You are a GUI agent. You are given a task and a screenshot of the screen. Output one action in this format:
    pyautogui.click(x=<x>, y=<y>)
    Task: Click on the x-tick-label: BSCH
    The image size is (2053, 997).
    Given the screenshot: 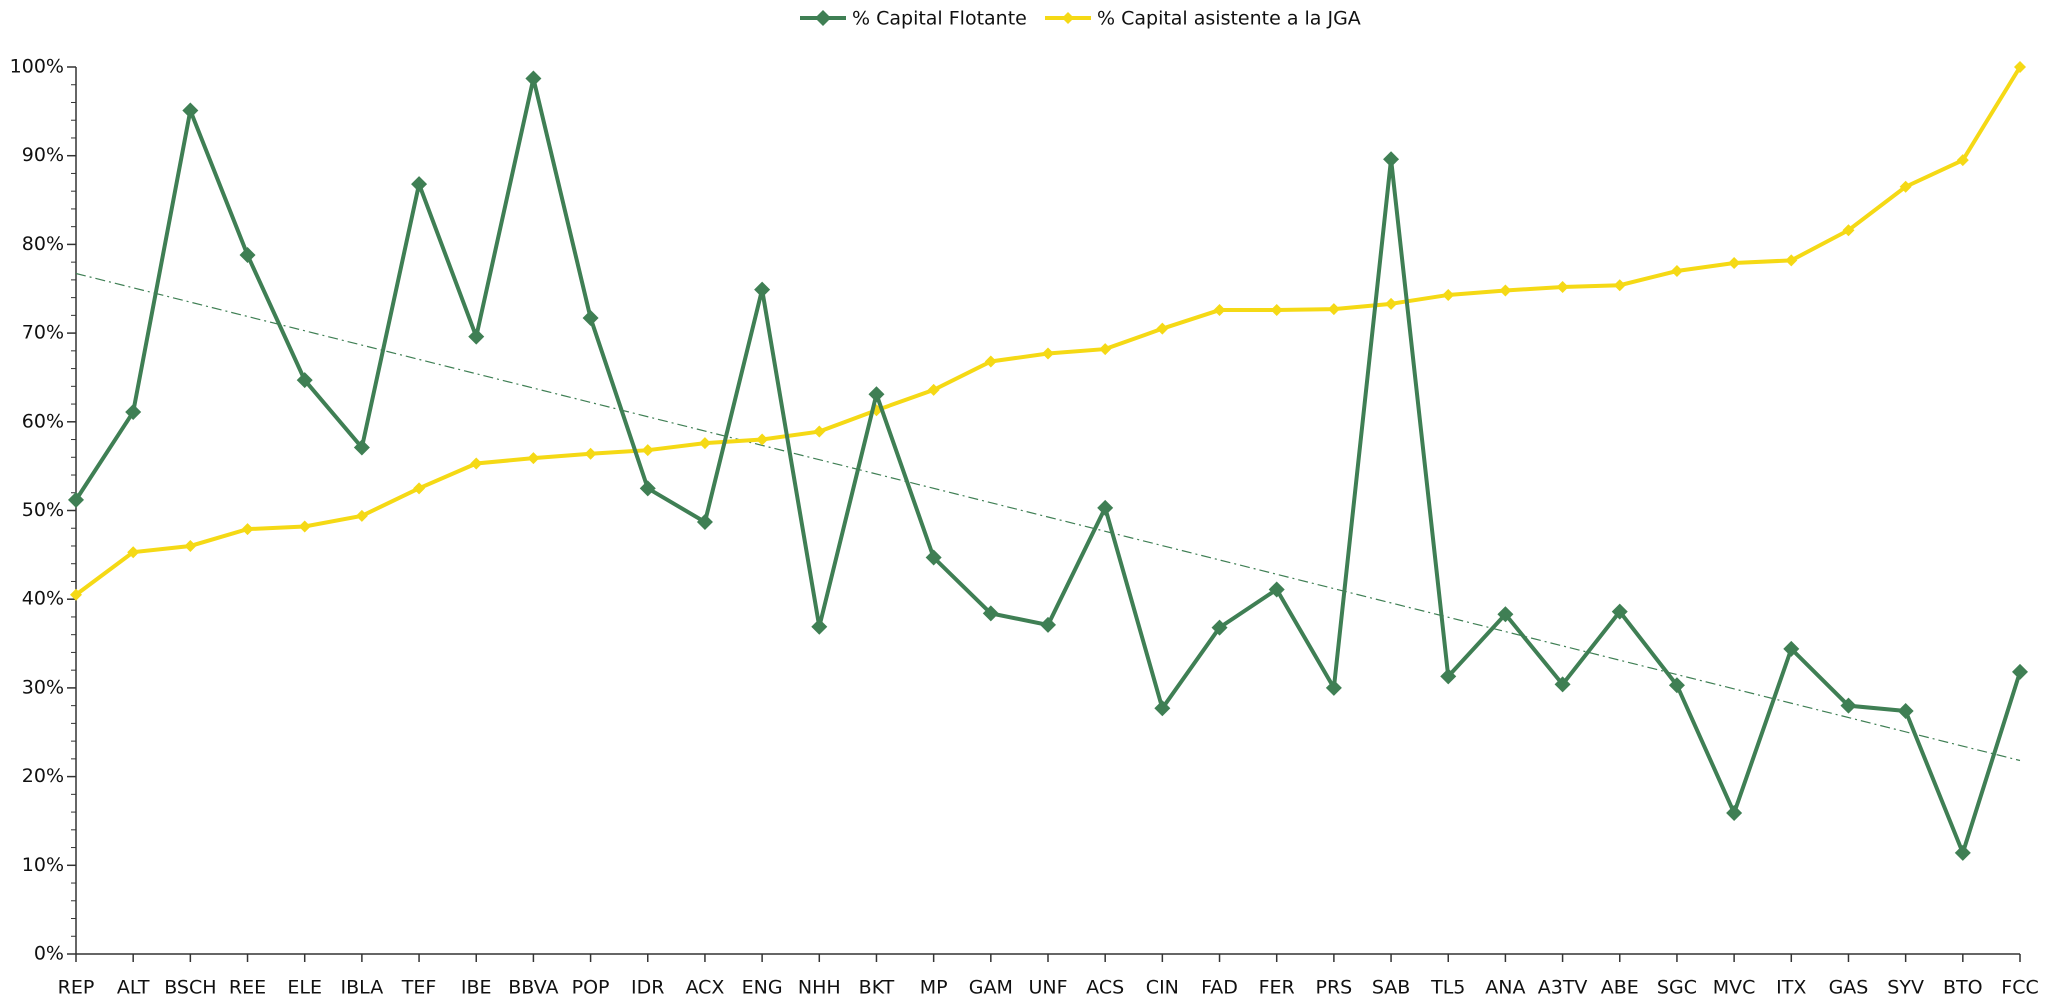 What is the action you would take?
    pyautogui.click(x=190, y=987)
    